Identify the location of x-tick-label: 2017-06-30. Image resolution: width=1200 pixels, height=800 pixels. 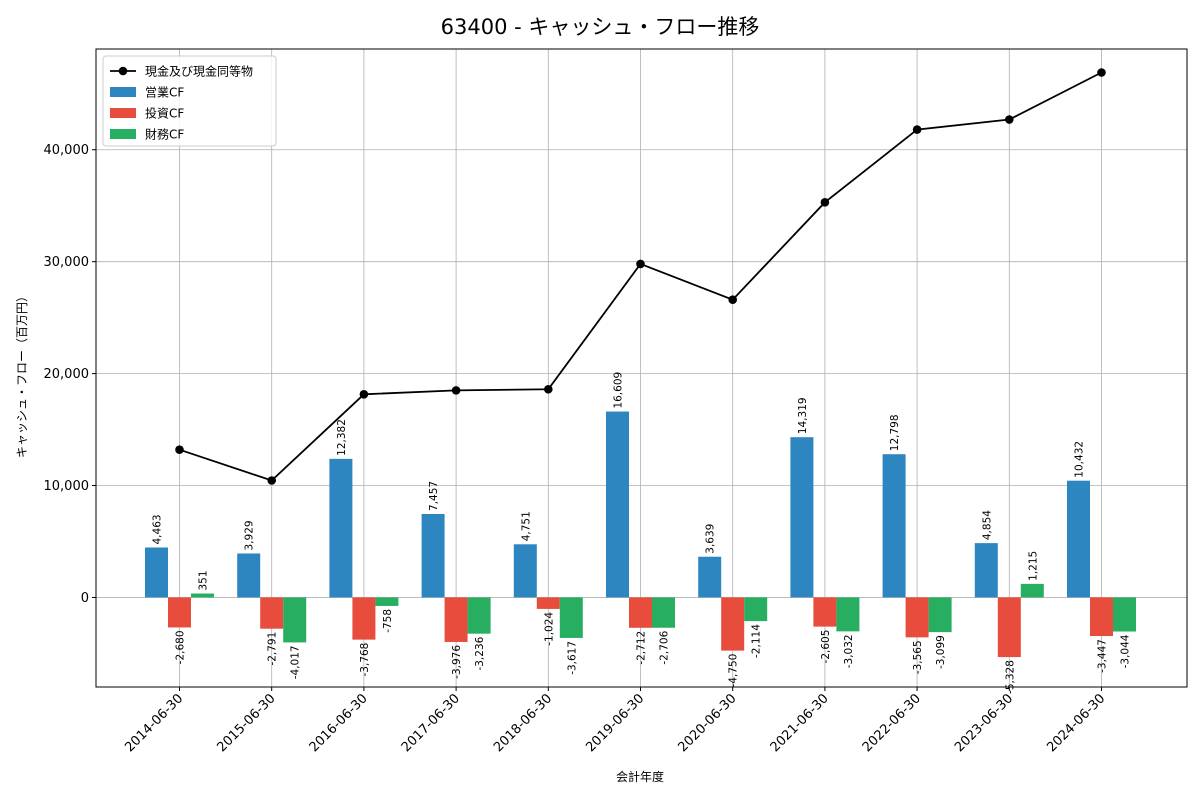
(431, 723).